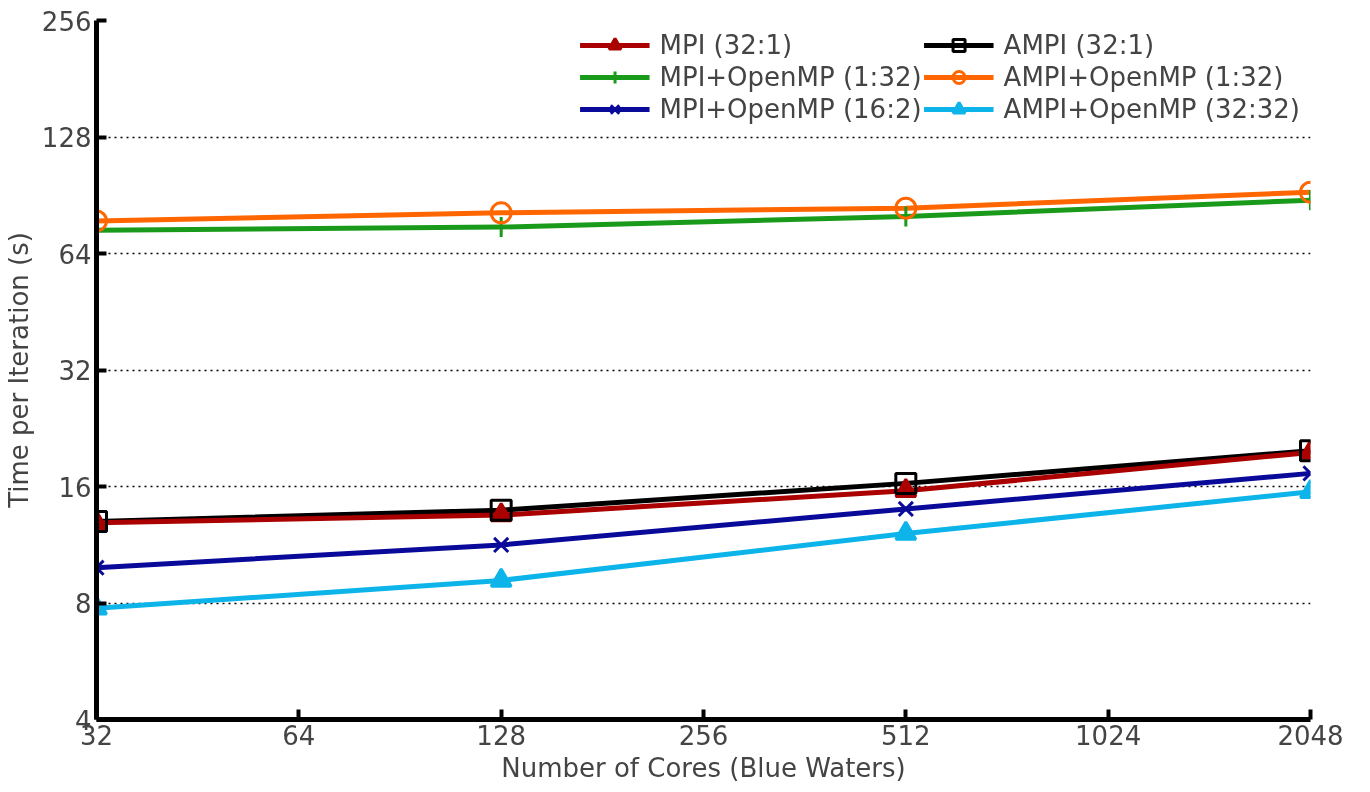 The height and width of the screenshot is (792, 1370). Describe the element at coordinates (18, 370) in the screenshot. I see `y-axis-title: Time per Iteration (s)` at that location.